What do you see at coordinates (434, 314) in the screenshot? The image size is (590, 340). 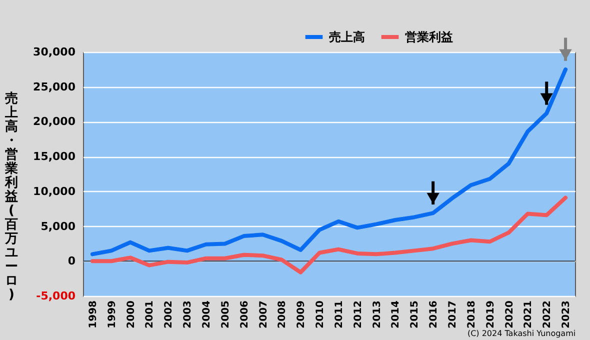 I see `x-tick-label: 2016` at bounding box center [434, 314].